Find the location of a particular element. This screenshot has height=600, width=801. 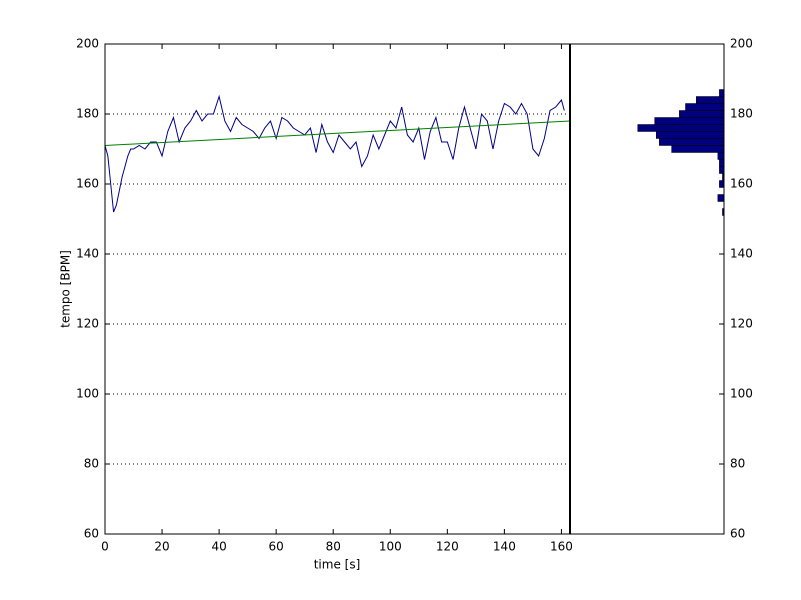

x-axis-label: time [s] is located at coordinates (337, 565).